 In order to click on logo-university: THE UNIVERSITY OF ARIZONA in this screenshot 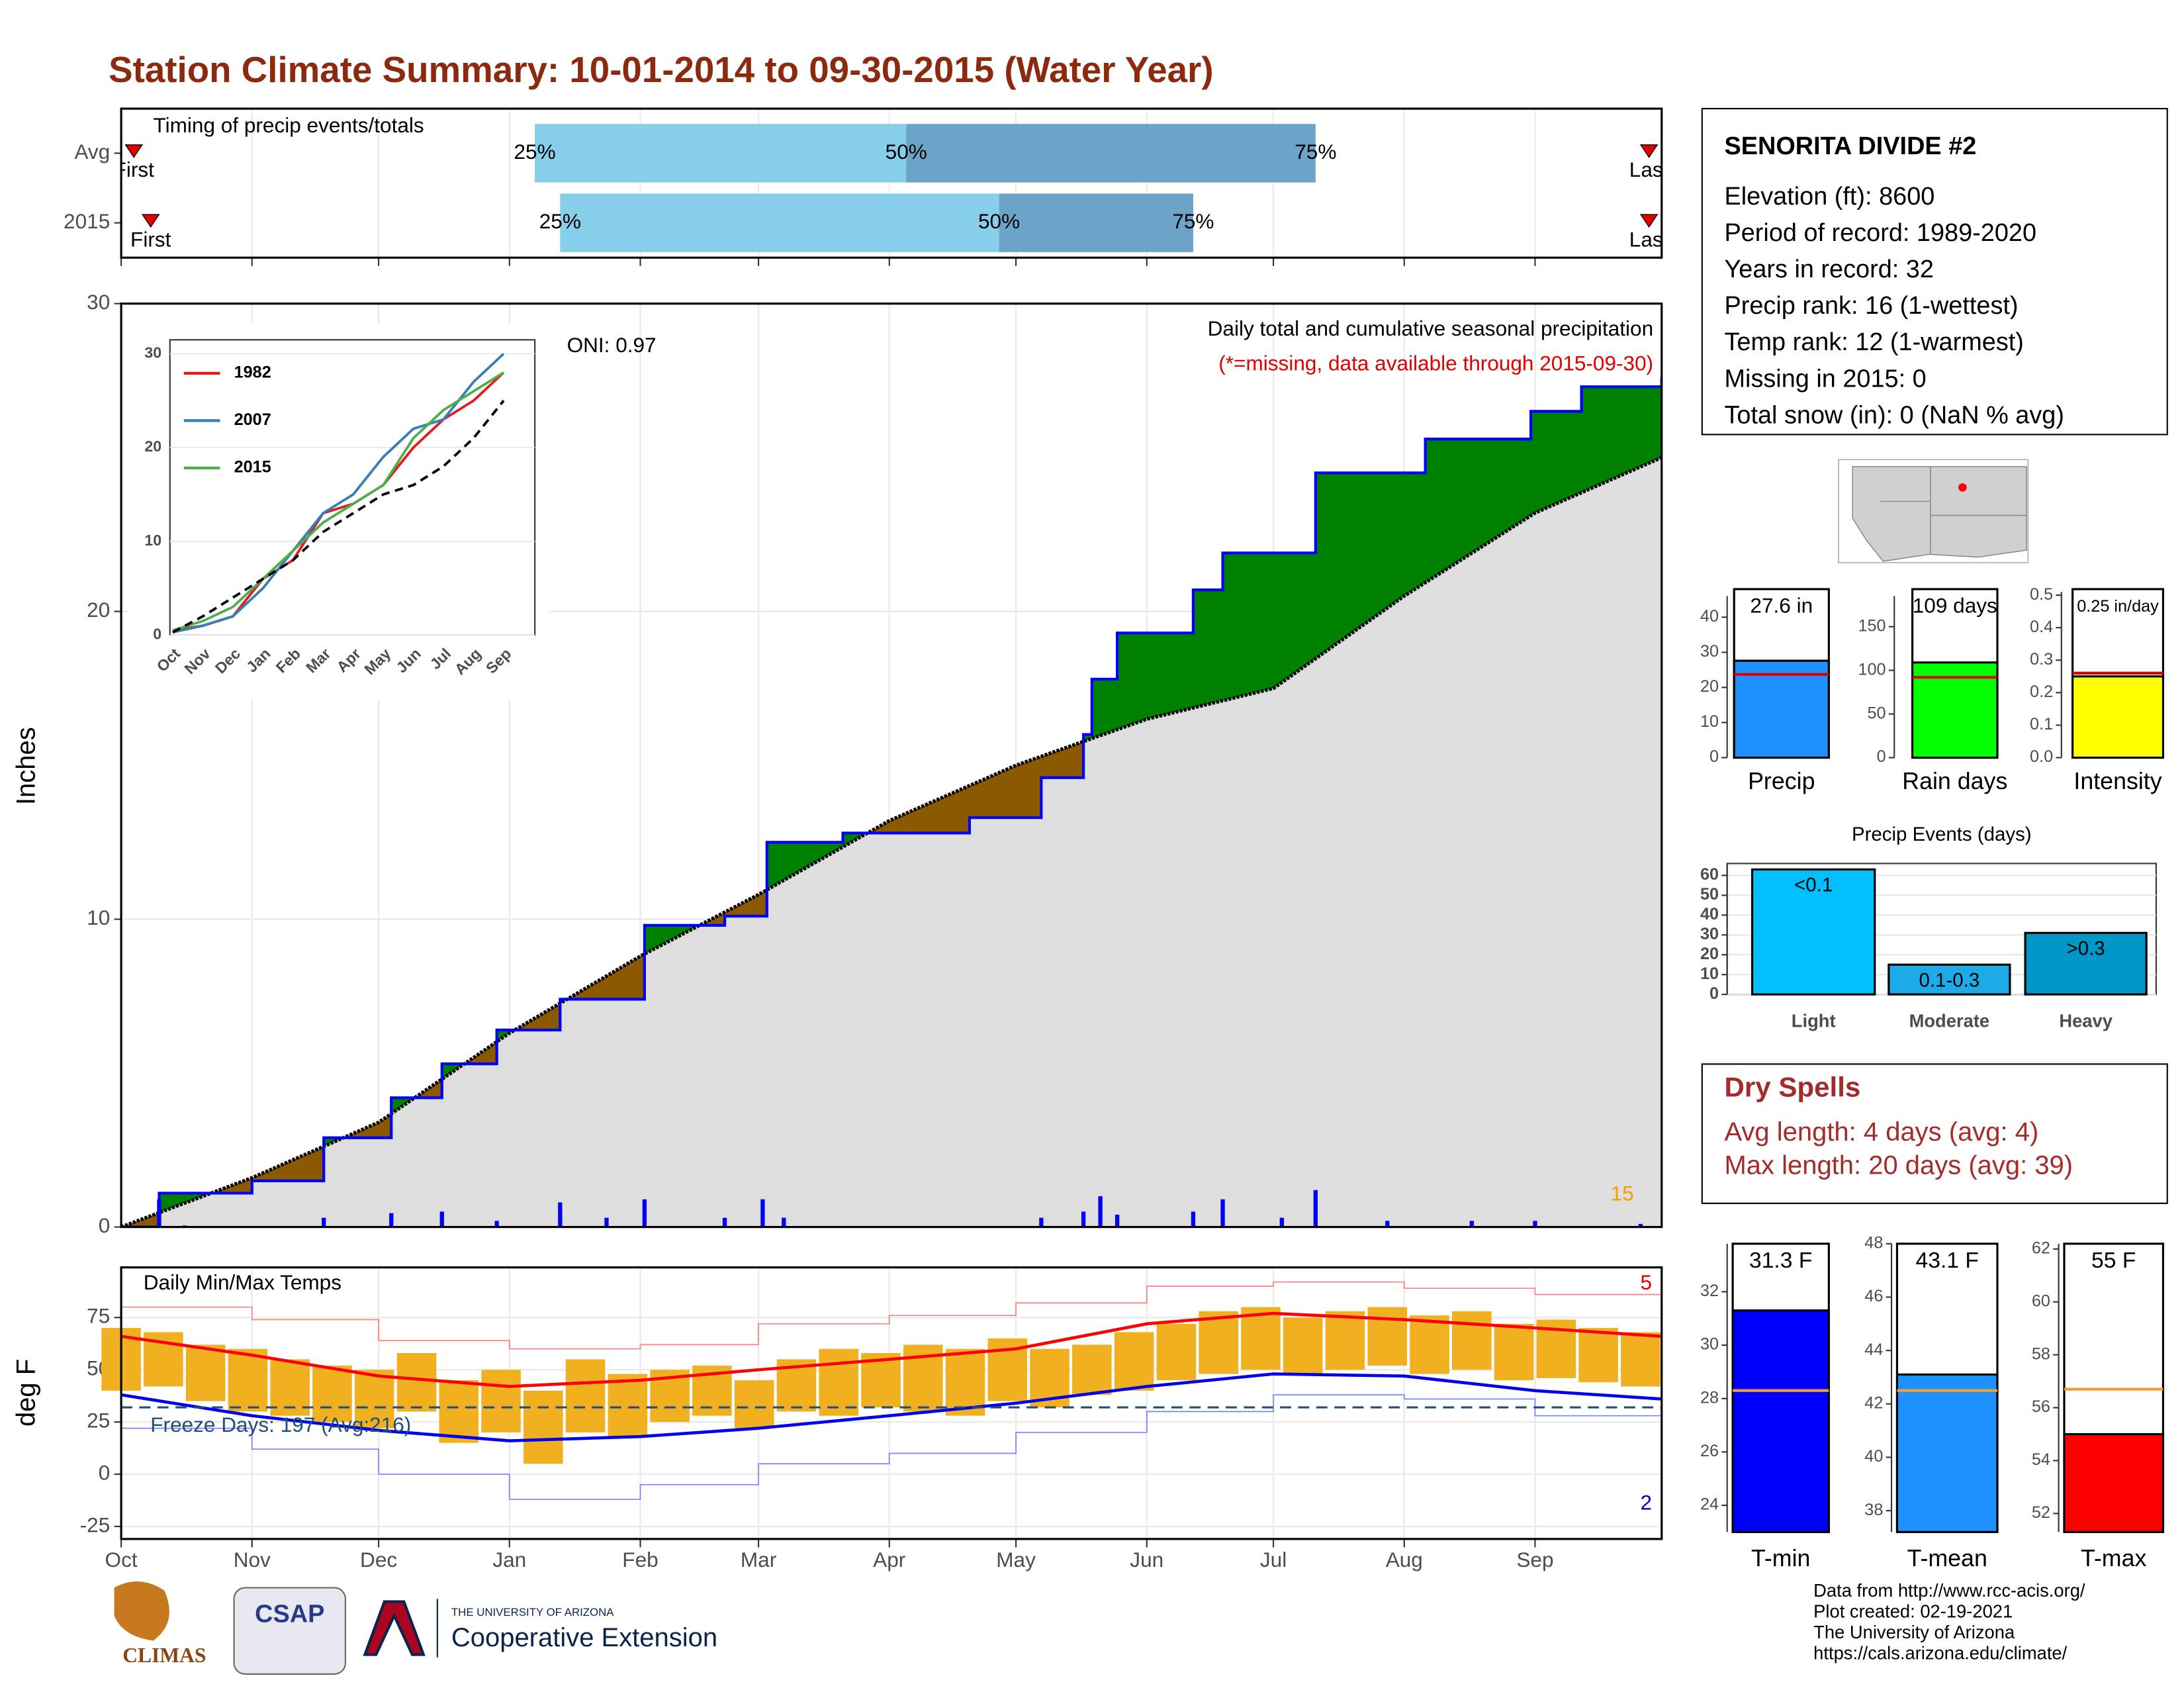, I will do `click(532, 1612)`.